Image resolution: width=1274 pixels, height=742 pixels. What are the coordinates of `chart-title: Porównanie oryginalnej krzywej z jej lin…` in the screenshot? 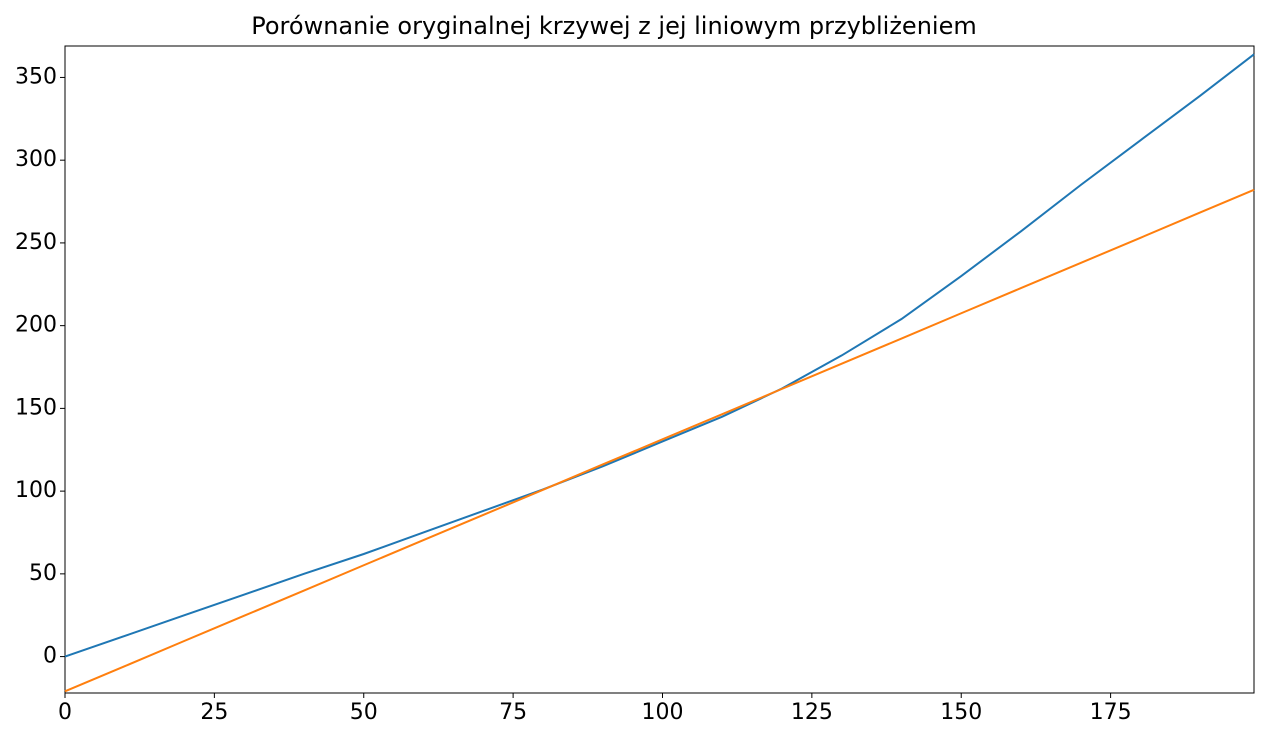 It's located at (613, 26).